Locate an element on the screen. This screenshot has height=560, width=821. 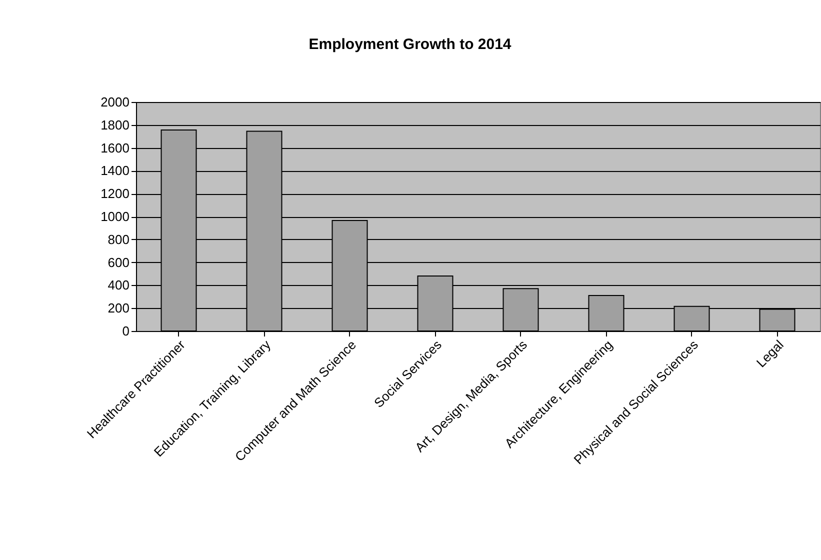
chart-title: Employment Growth to 2014 is located at coordinates (410, 44).